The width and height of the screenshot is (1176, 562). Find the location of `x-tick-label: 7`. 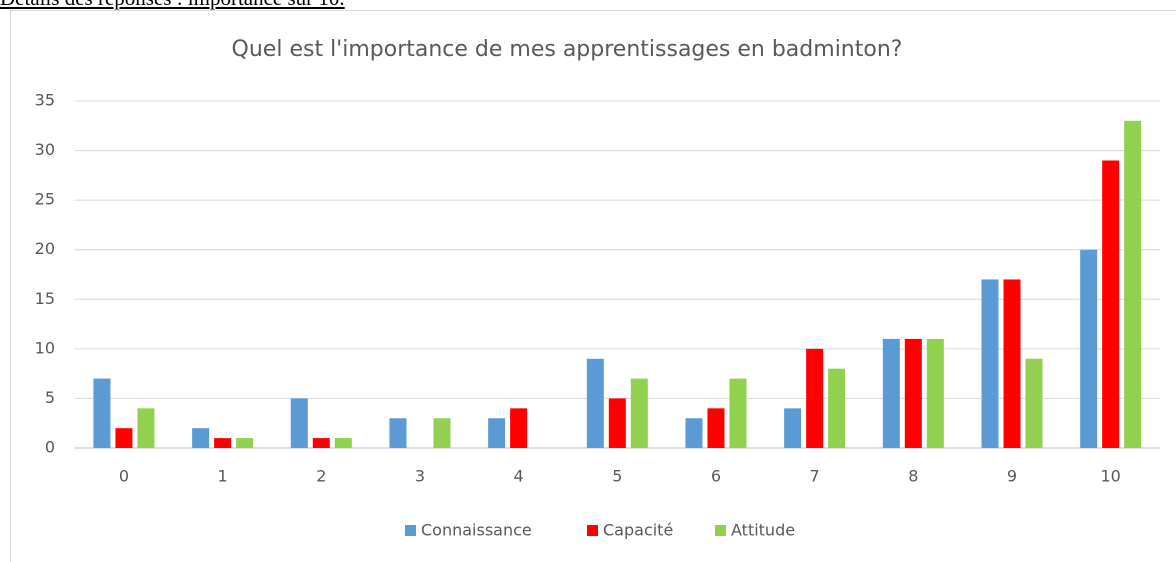

x-tick-label: 7 is located at coordinates (815, 476).